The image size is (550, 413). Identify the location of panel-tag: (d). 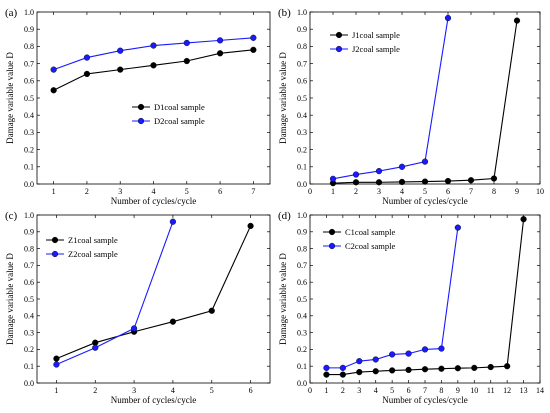
(284, 216).